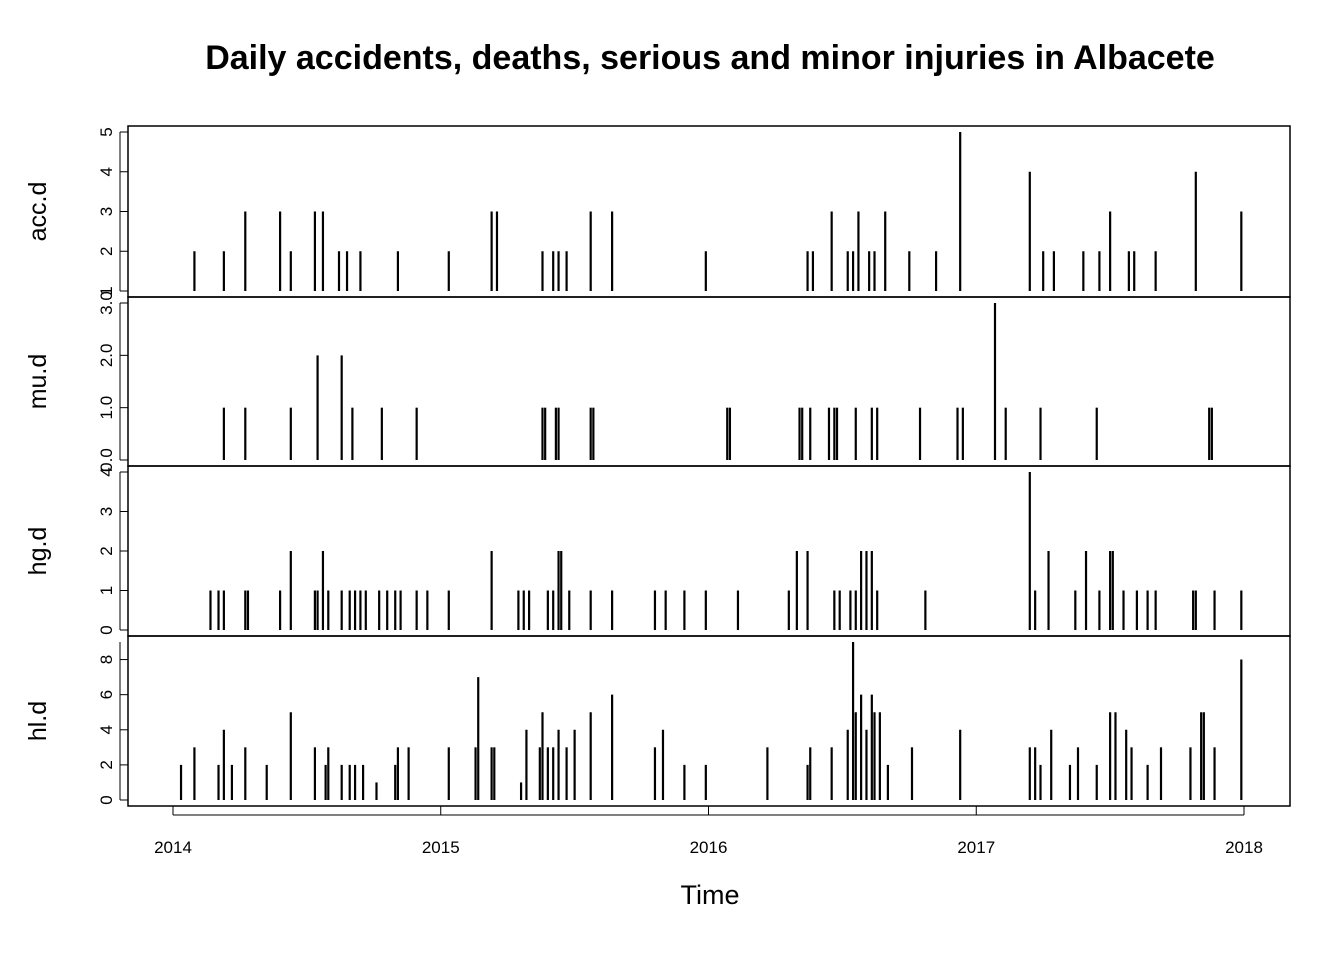 The width and height of the screenshot is (1344, 965). Describe the element at coordinates (106, 408) in the screenshot. I see `y-tick-label: 1.0` at that location.